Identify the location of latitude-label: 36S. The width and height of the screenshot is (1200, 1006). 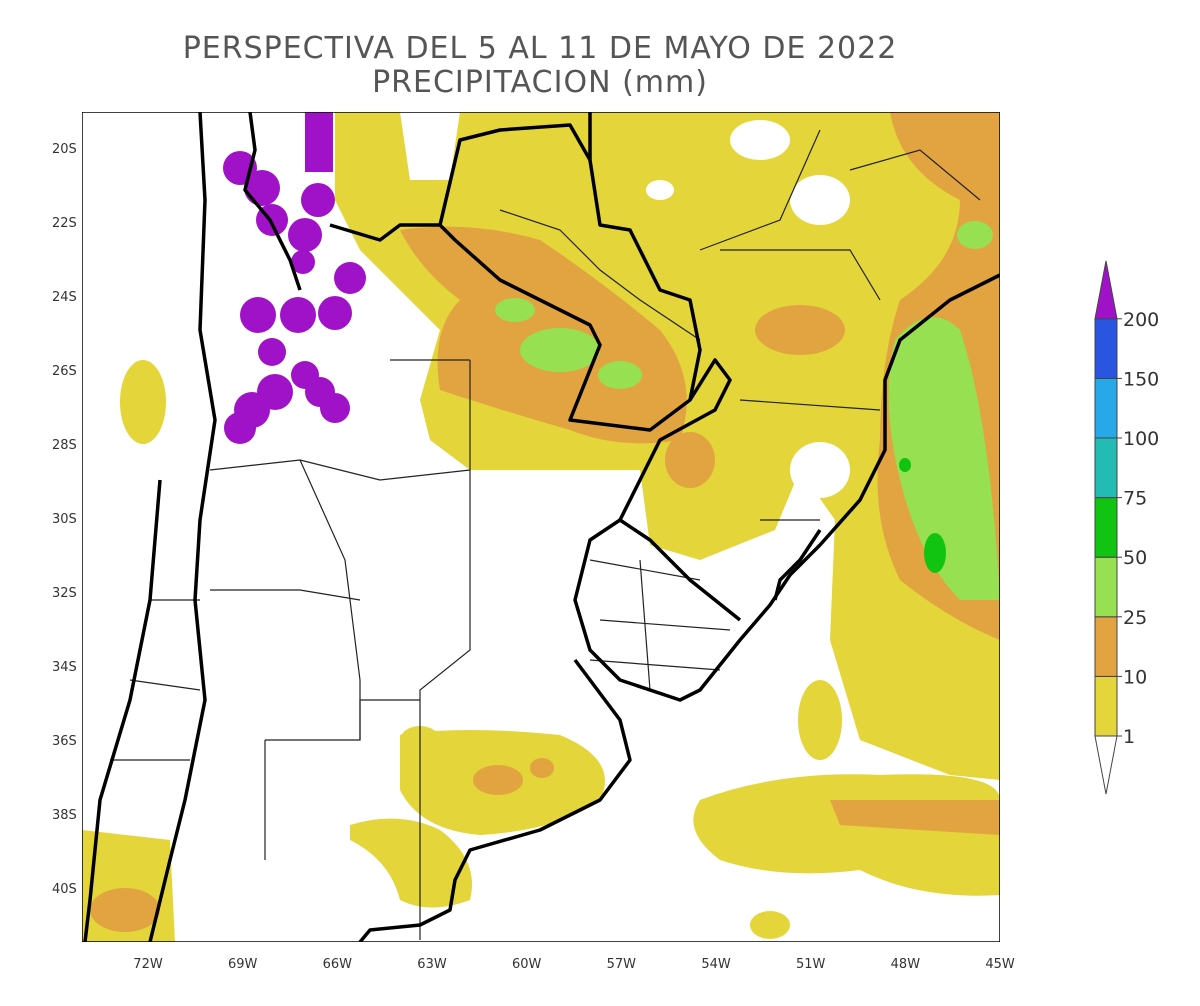
(64, 741).